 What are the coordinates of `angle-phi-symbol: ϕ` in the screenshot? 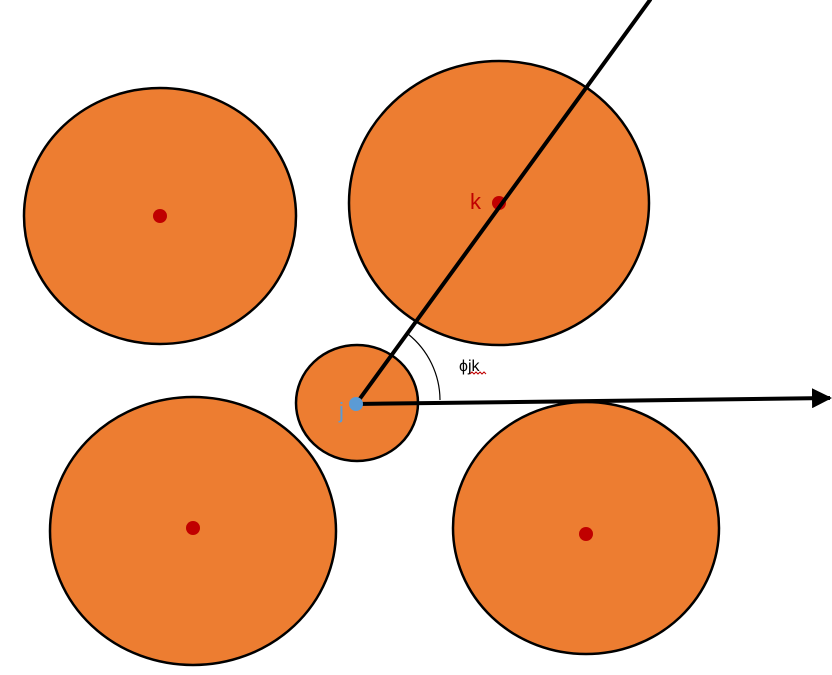 It's located at (463, 366).